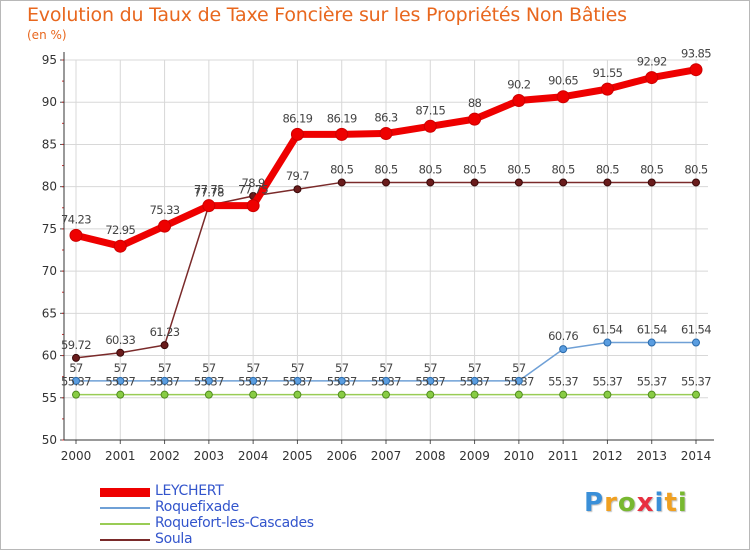  I want to click on x-tick-label: 2006, so click(341, 456).